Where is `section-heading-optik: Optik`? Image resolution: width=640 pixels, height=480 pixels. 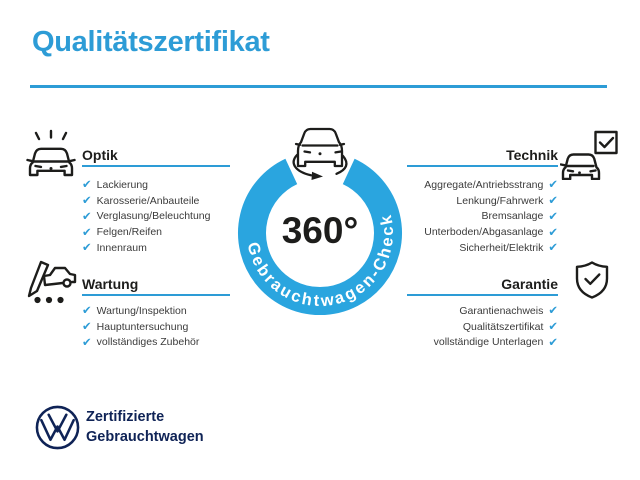
section-heading-optik: Optik is located at coordinates (100, 155).